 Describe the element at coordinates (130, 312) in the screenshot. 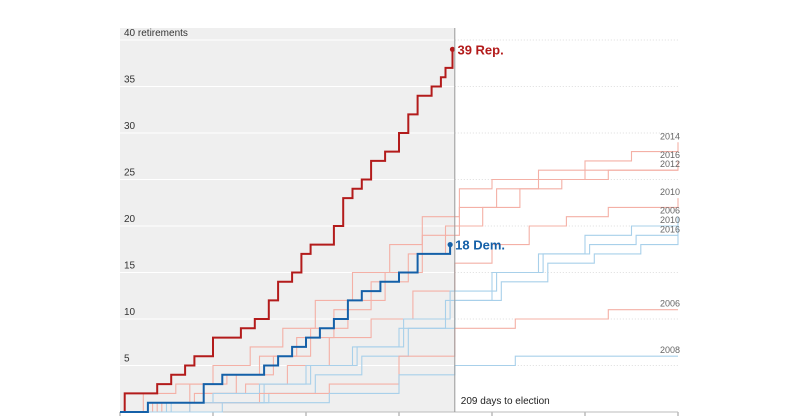

I see `y-tick-label: 10` at that location.